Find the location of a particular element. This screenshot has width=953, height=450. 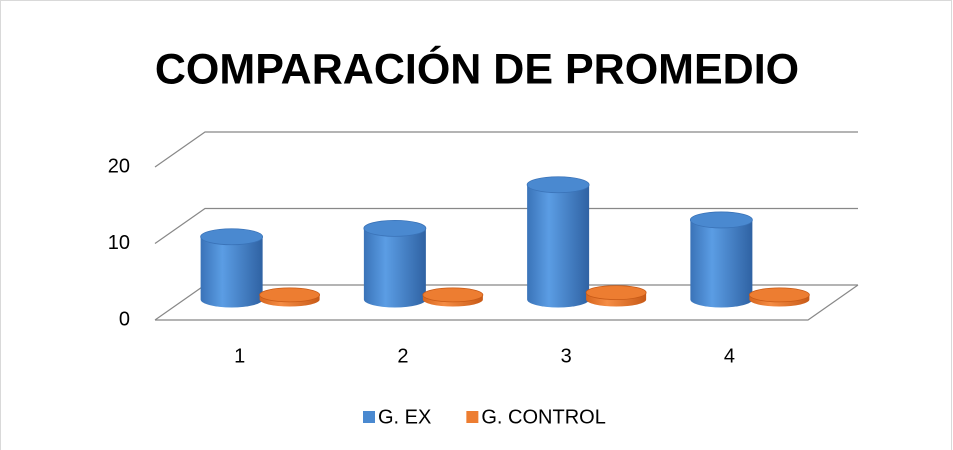

floor is located at coordinates (507, 302).